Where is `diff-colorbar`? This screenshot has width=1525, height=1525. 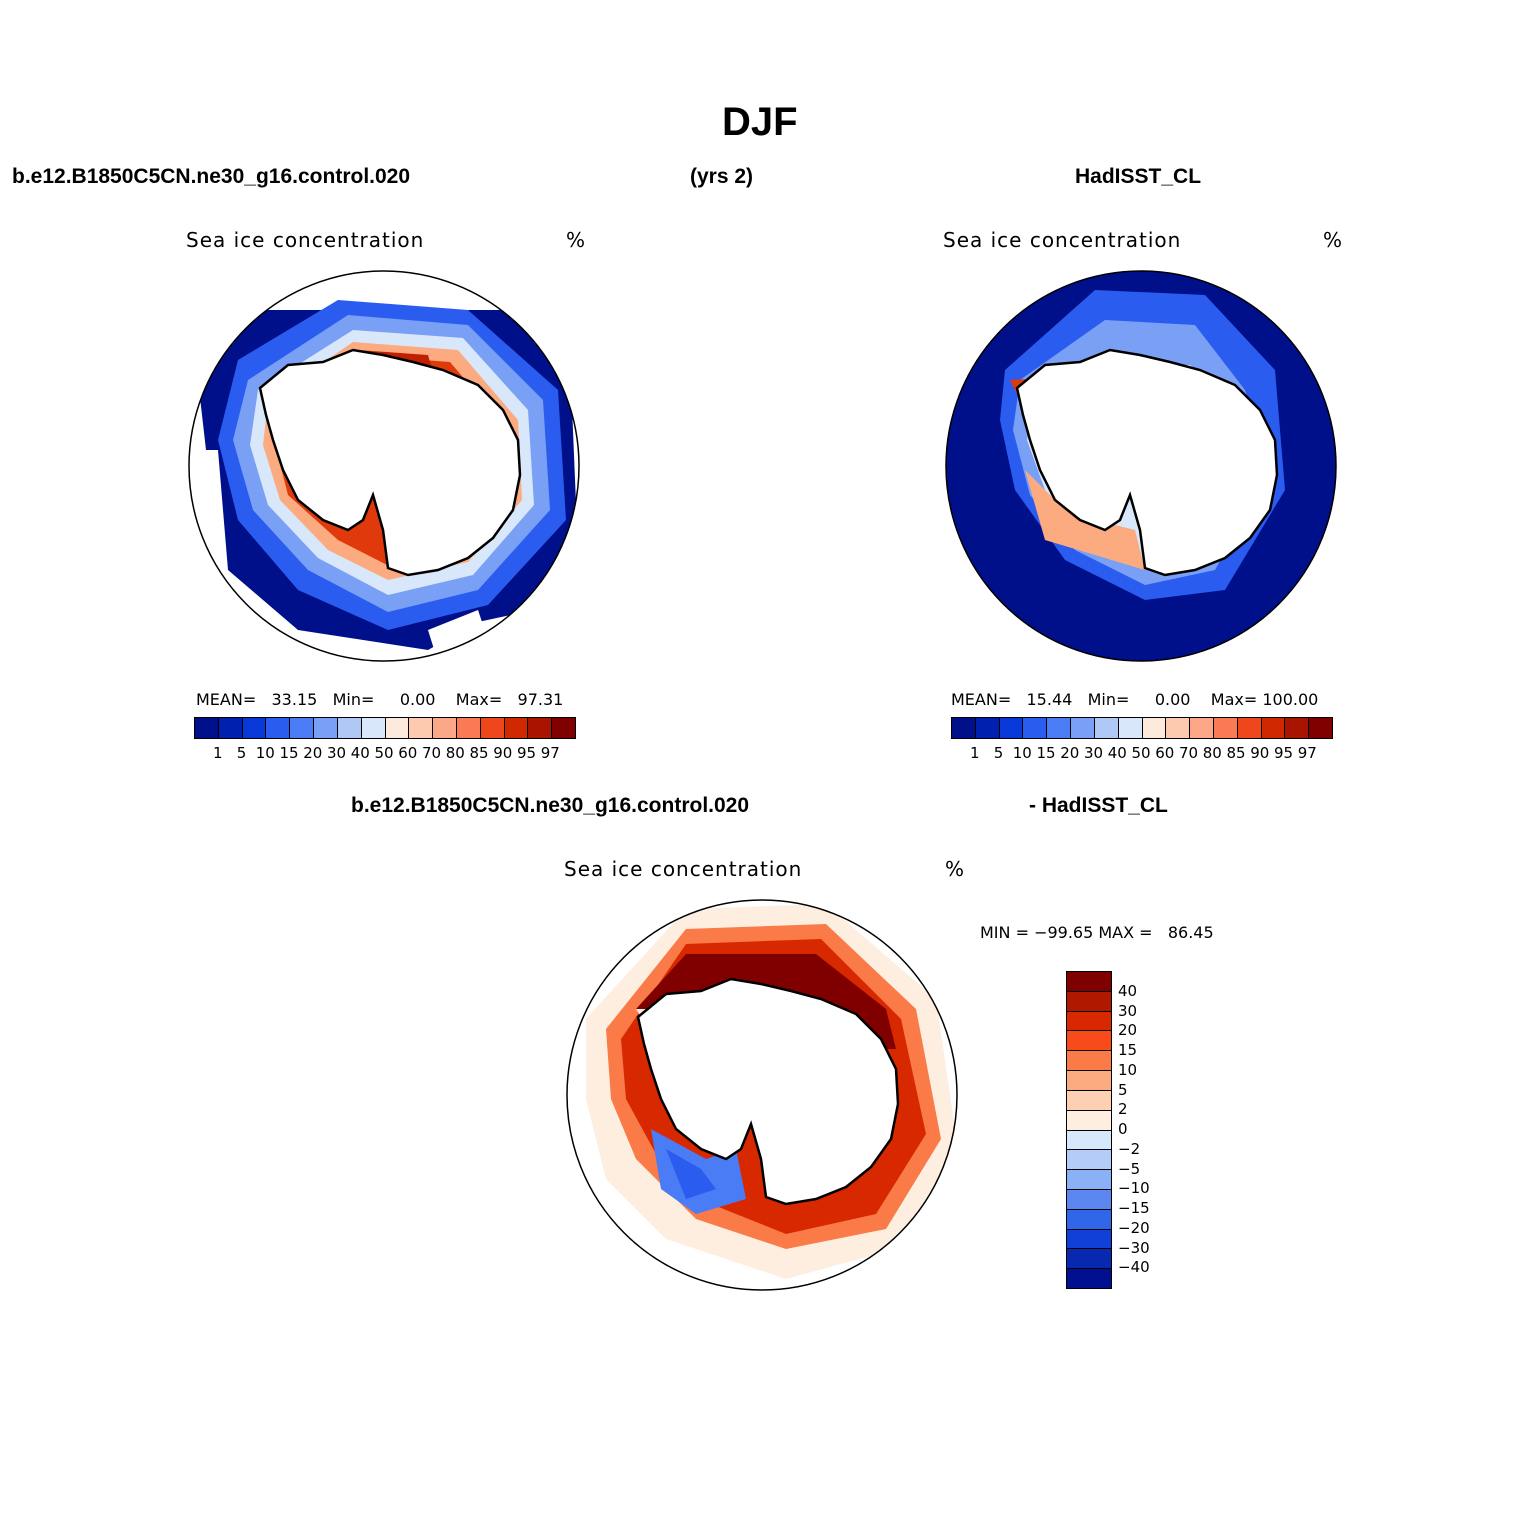
diff-colorbar is located at coordinates (1089, 1130).